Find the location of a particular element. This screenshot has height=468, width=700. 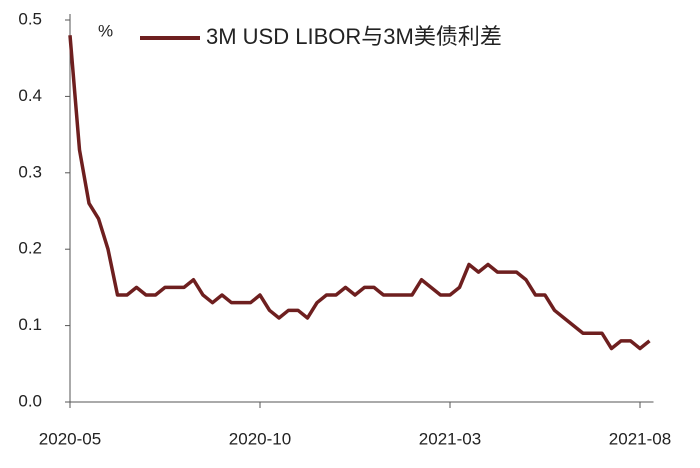

legend-label: 3M USD LIBOR与3M美债利差 is located at coordinates (354, 36).